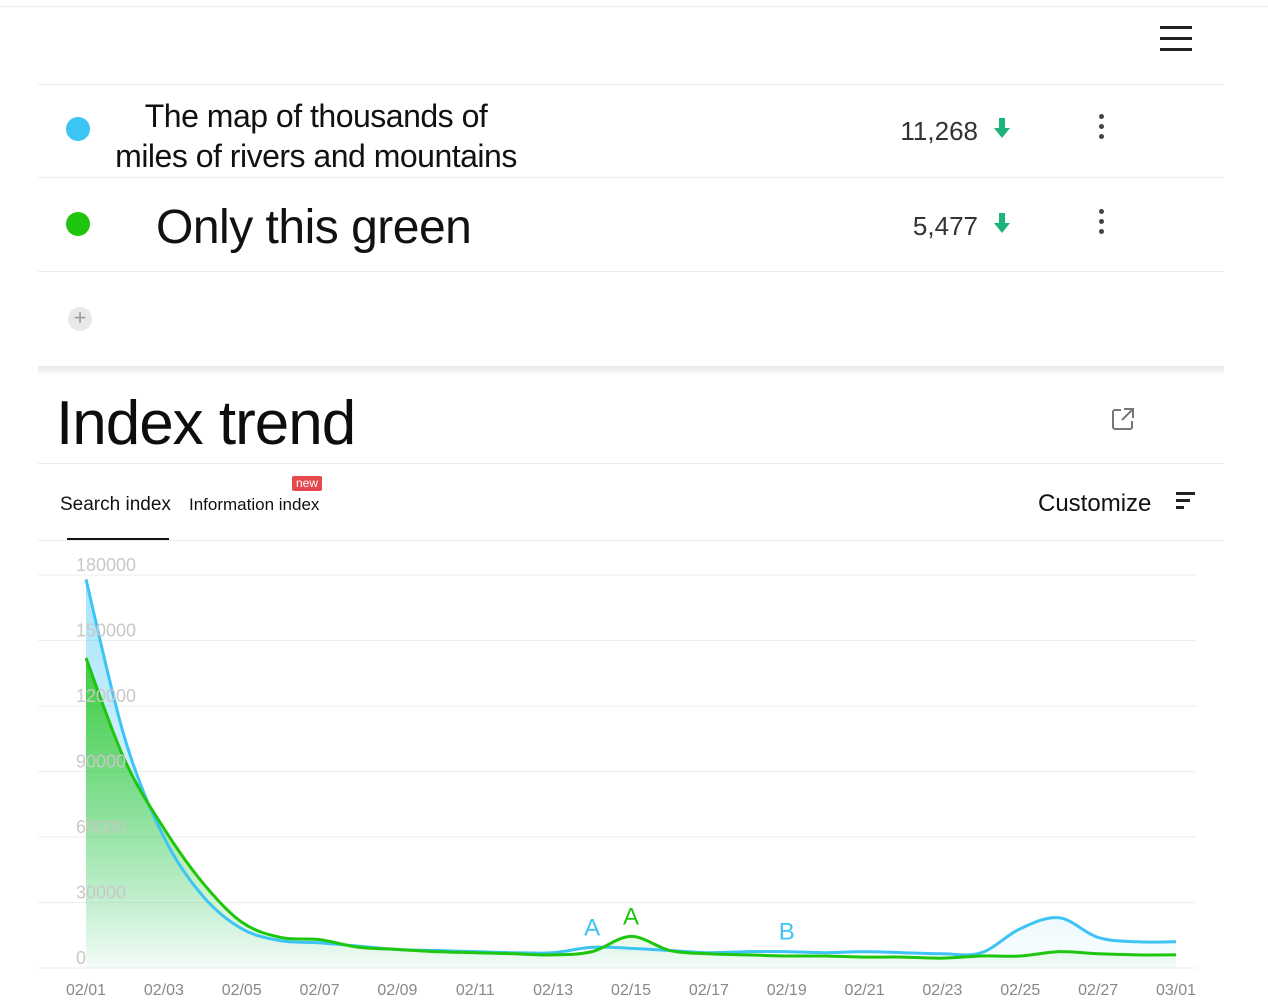  Describe the element at coordinates (307, 483) in the screenshot. I see `new-badge: new` at that location.